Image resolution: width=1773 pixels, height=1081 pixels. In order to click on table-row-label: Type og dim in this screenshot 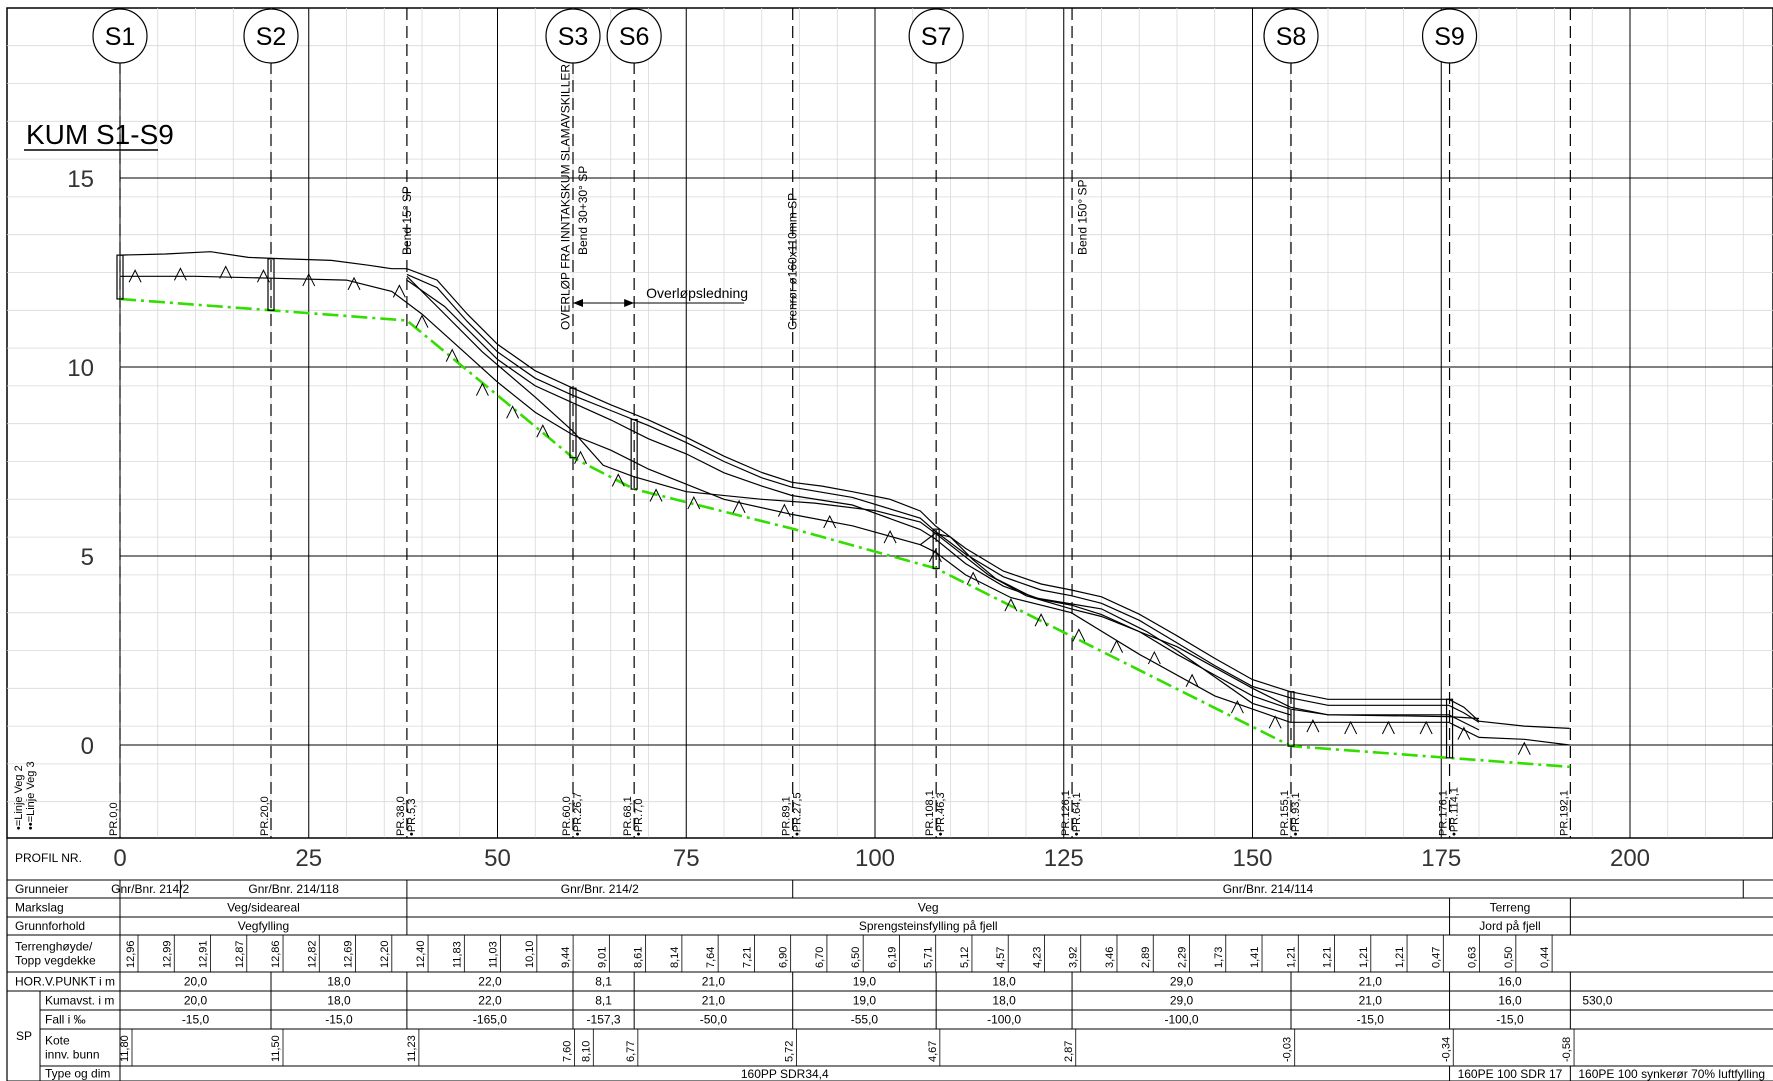, I will do `click(77, 1074)`.